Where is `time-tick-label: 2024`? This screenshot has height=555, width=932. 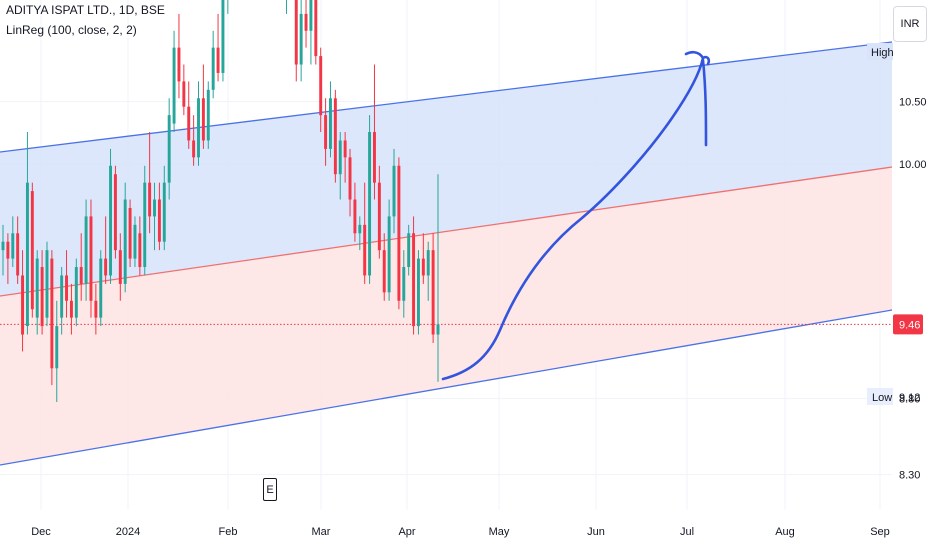
time-tick-label: 2024 is located at coordinates (128, 532).